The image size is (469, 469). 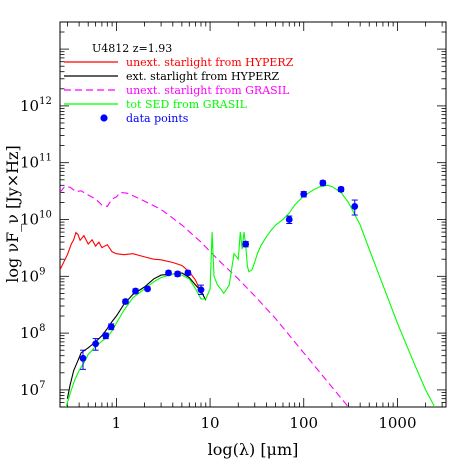 I want to click on legend-entry: tot SED from GRASIL, so click(x=156, y=104).